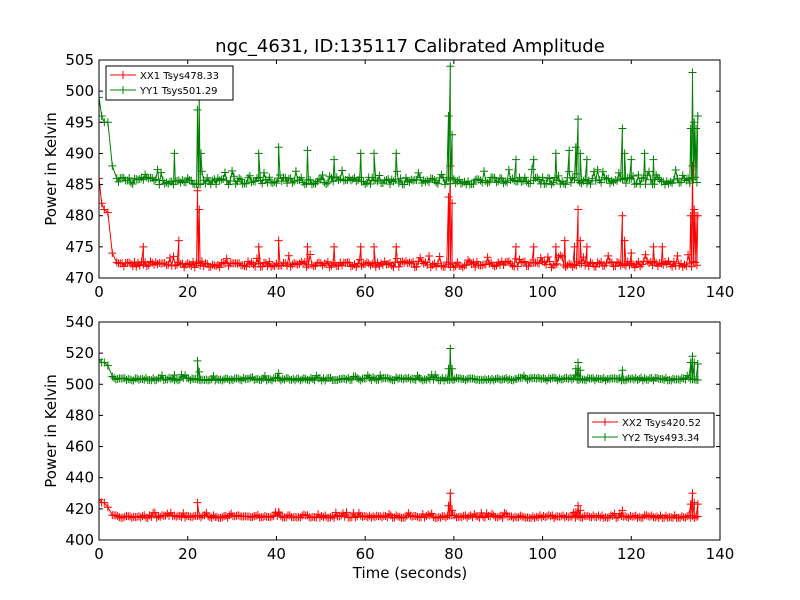 This screenshot has height=600, width=800. I want to click on x-tick-label: 0, so click(99, 554).